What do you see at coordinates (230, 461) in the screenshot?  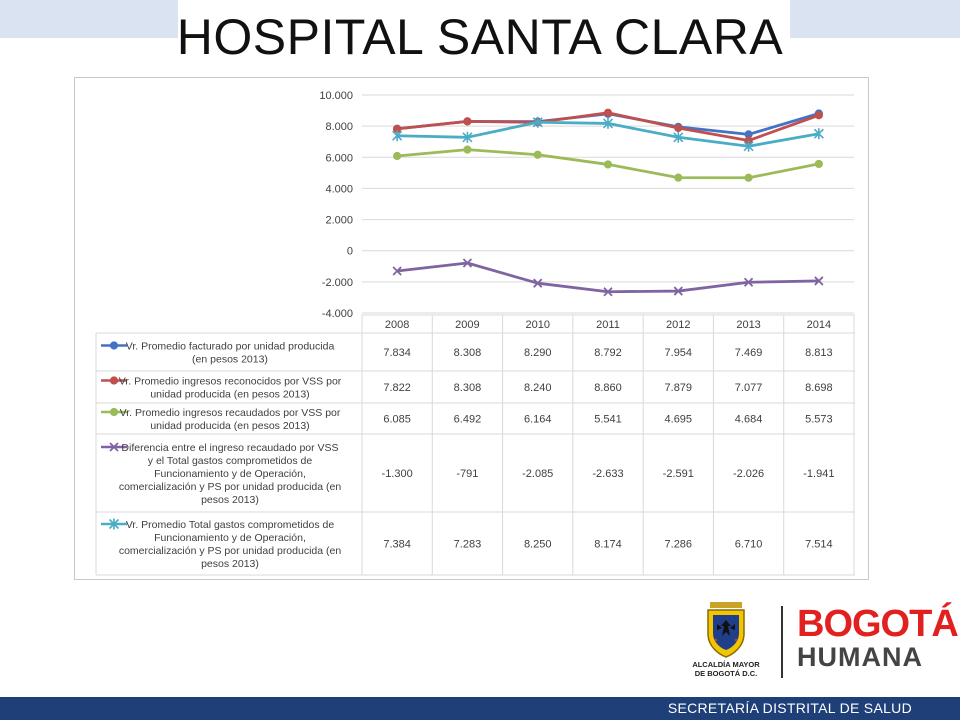 I see `legend-label-line: y el Total gastos comprometidos de` at bounding box center [230, 461].